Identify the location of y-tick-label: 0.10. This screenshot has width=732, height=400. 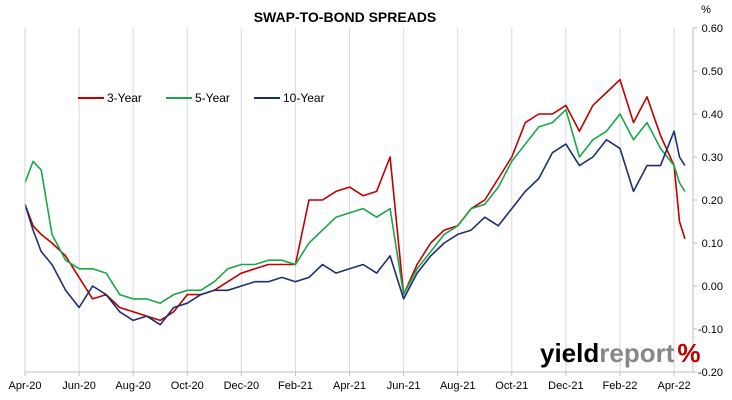
(712, 244).